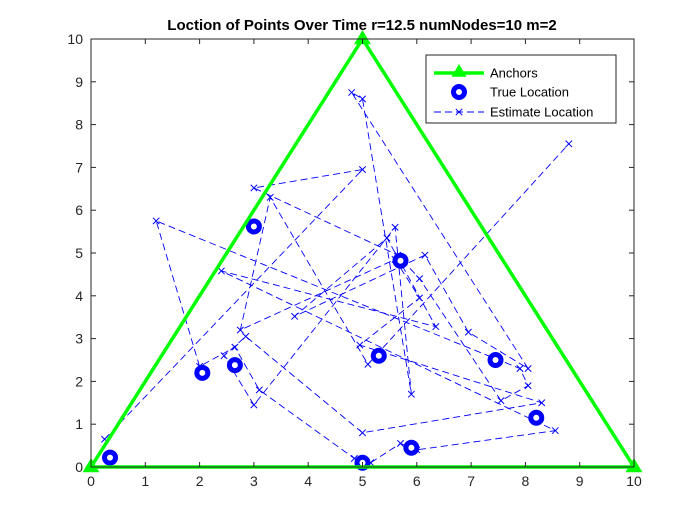 The width and height of the screenshot is (700, 525). Describe the element at coordinates (363, 481) in the screenshot. I see `x-tick-label-5: 5` at that location.